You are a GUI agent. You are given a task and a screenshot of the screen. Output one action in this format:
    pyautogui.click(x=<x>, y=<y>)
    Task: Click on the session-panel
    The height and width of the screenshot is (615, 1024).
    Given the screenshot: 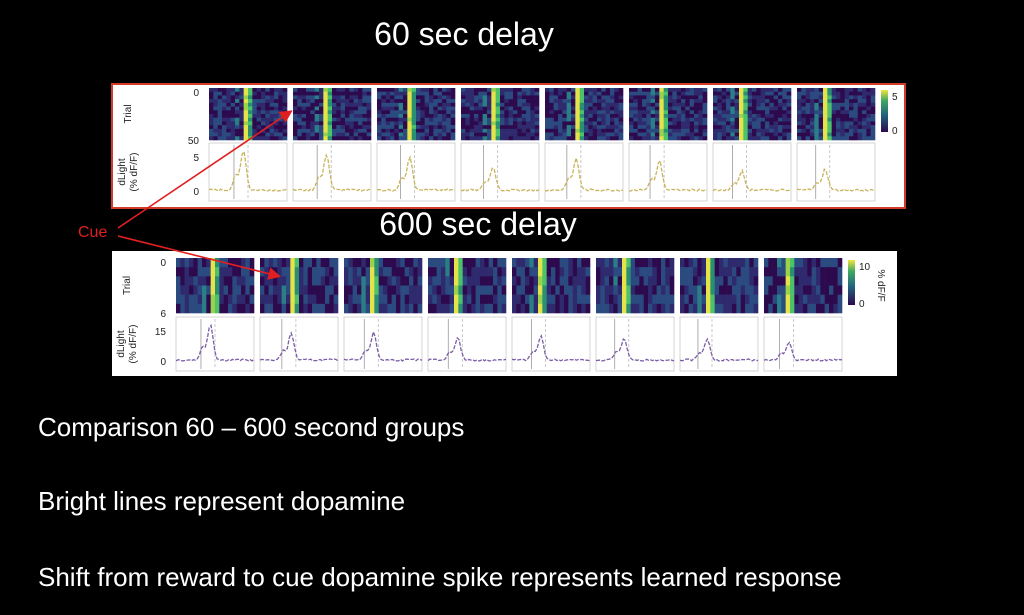 What is the action you would take?
    pyautogui.click(x=299, y=315)
    